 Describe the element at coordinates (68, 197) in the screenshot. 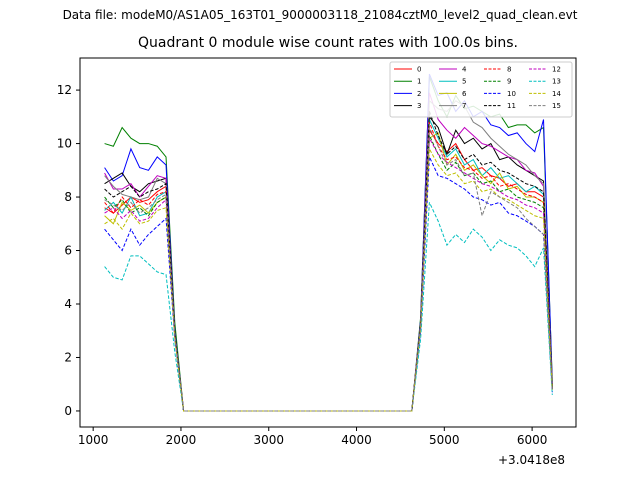

I see `y-tick-label-8: 8` at that location.